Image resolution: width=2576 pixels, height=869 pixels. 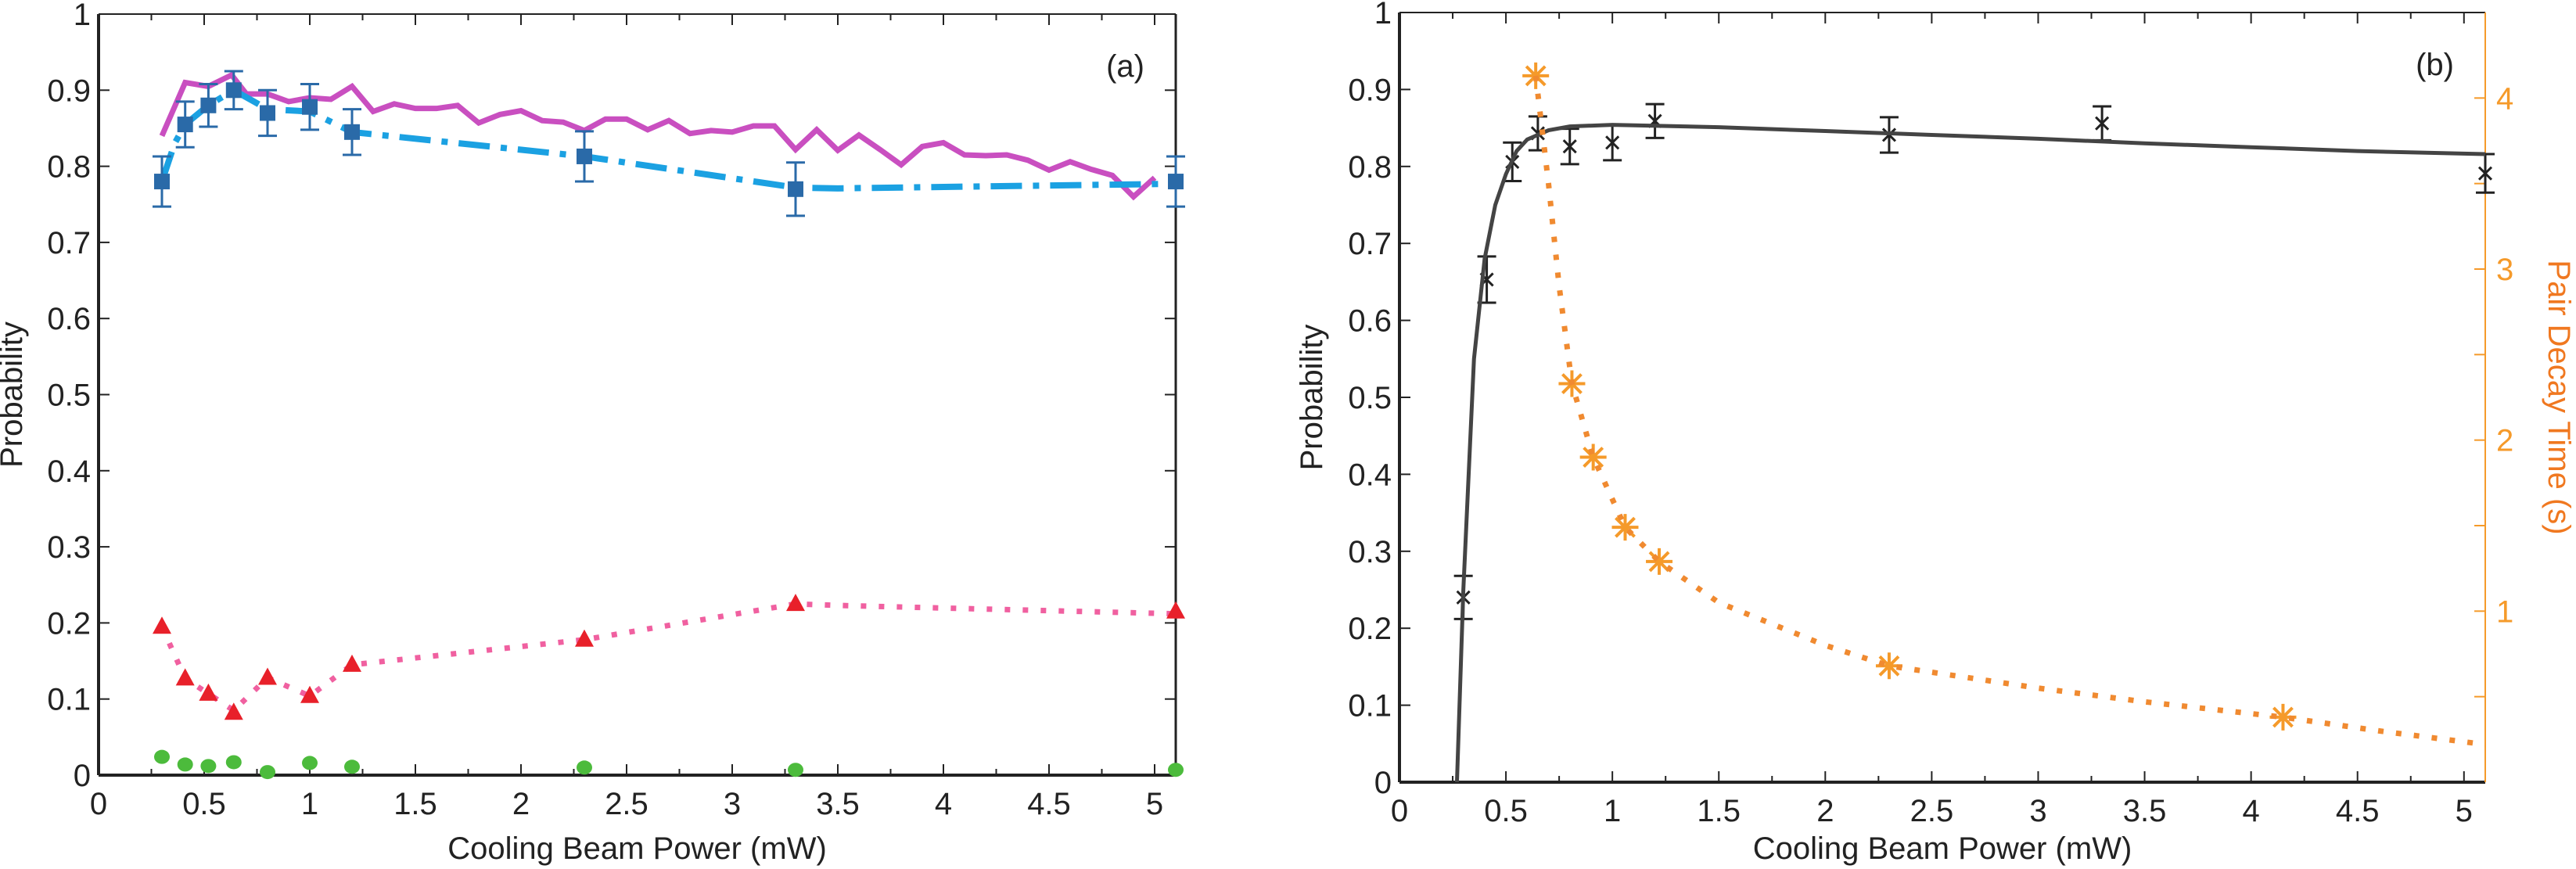 What do you see at coordinates (2504, 611) in the screenshot?
I see `y2-tick-label: 1` at bounding box center [2504, 611].